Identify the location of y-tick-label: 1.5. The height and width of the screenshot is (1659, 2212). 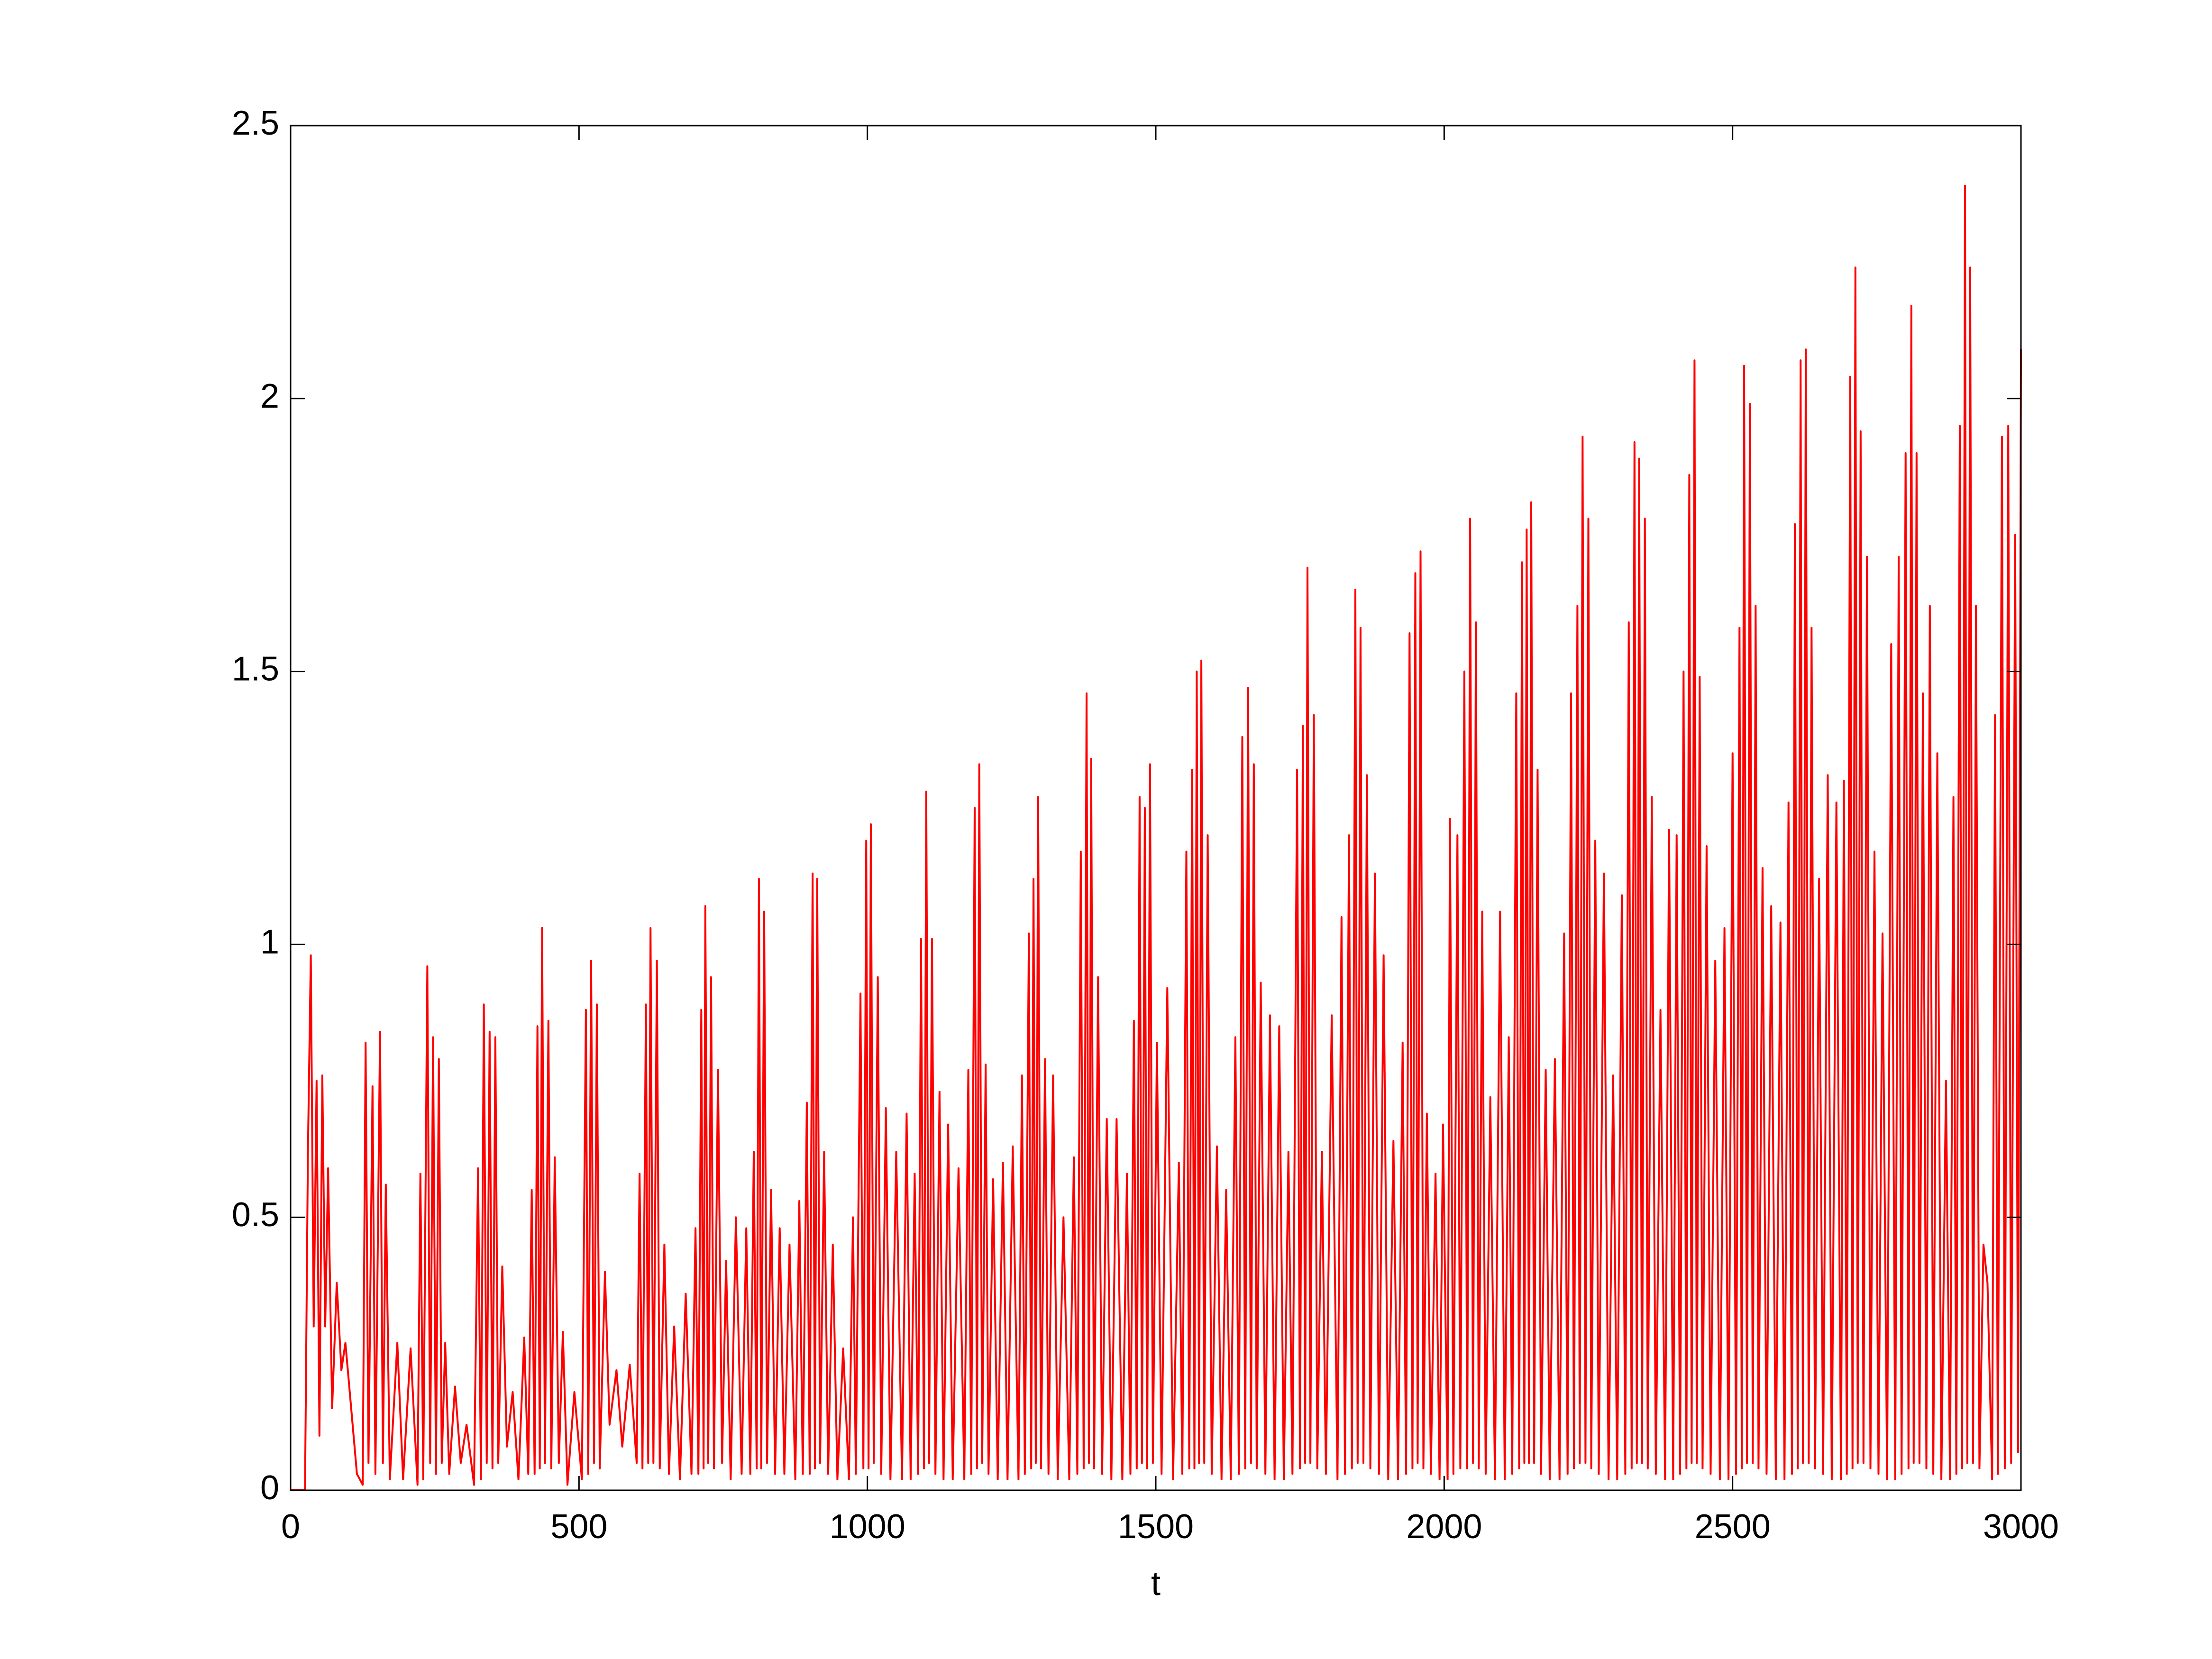
(255, 669).